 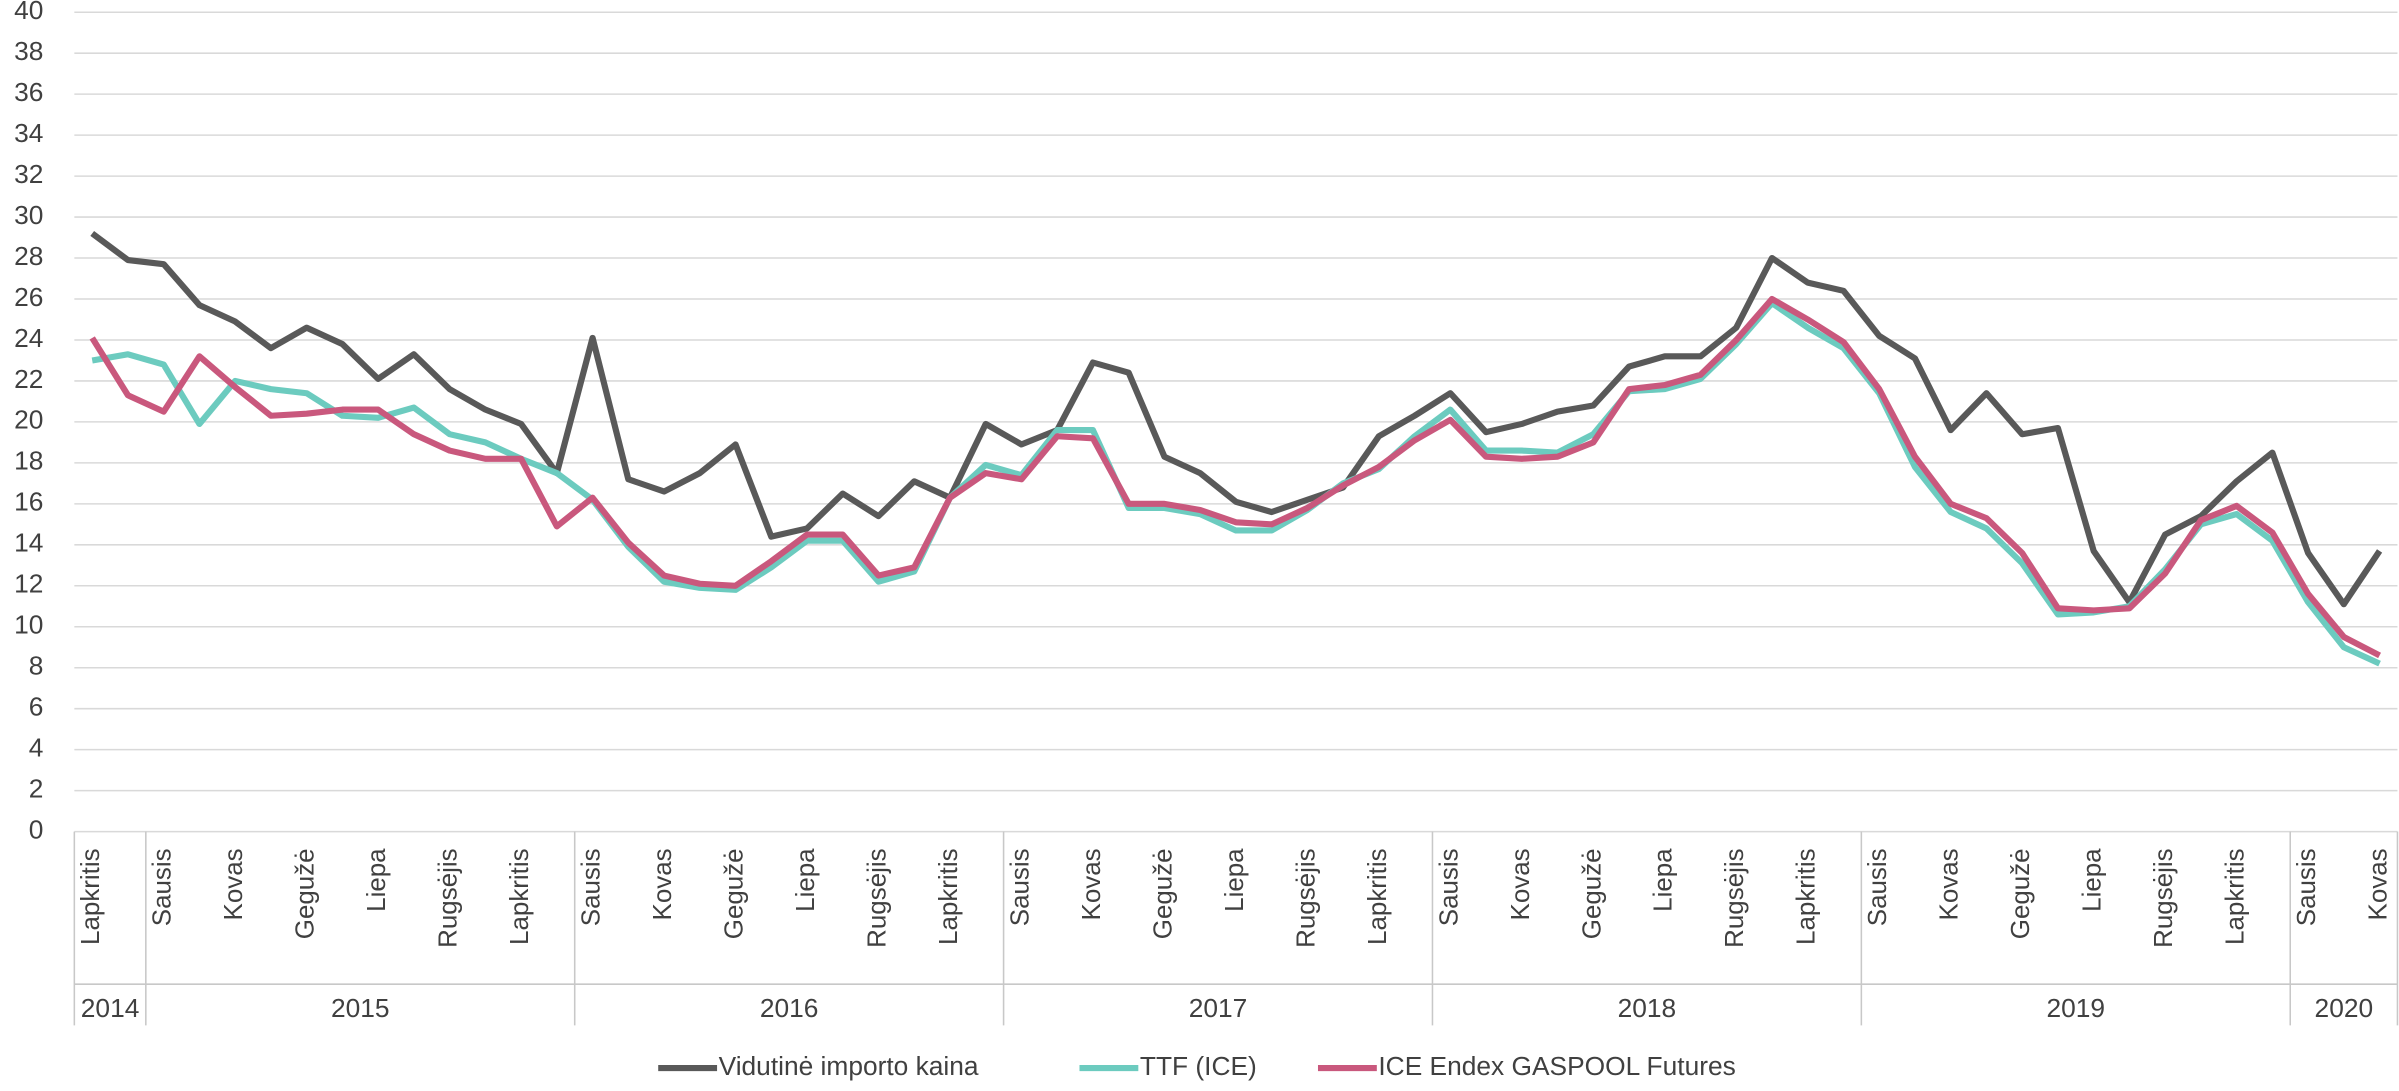 What do you see at coordinates (28, 584) in the screenshot?
I see `y-tick-label: 12` at bounding box center [28, 584].